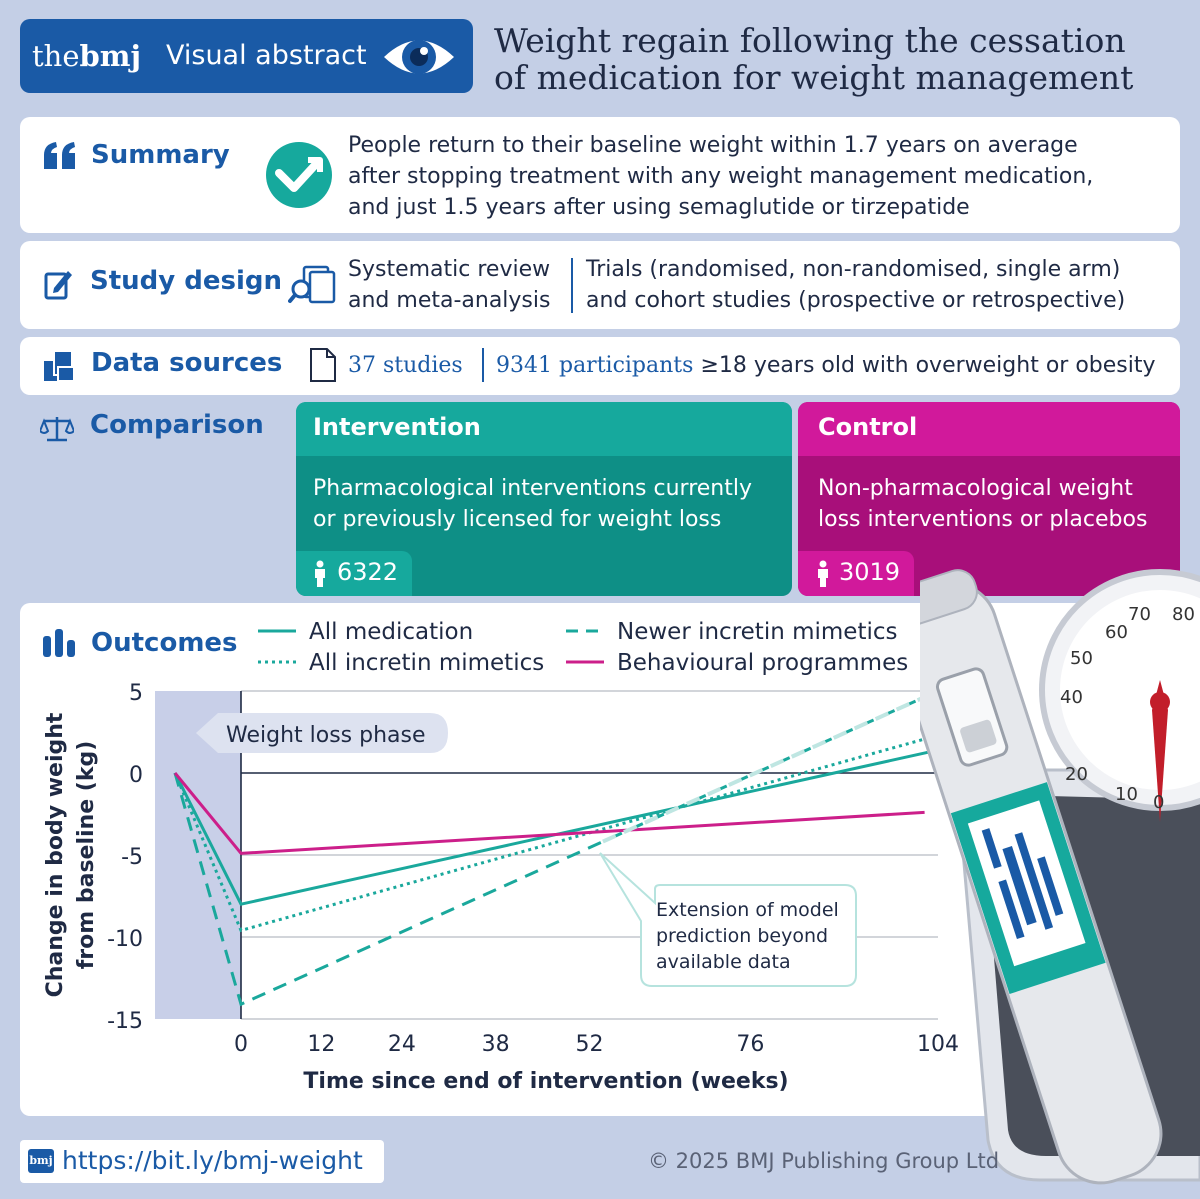 The width and height of the screenshot is (1200, 1199). What do you see at coordinates (1158, 802) in the screenshot?
I see `svg-text: 0` at bounding box center [1158, 802].